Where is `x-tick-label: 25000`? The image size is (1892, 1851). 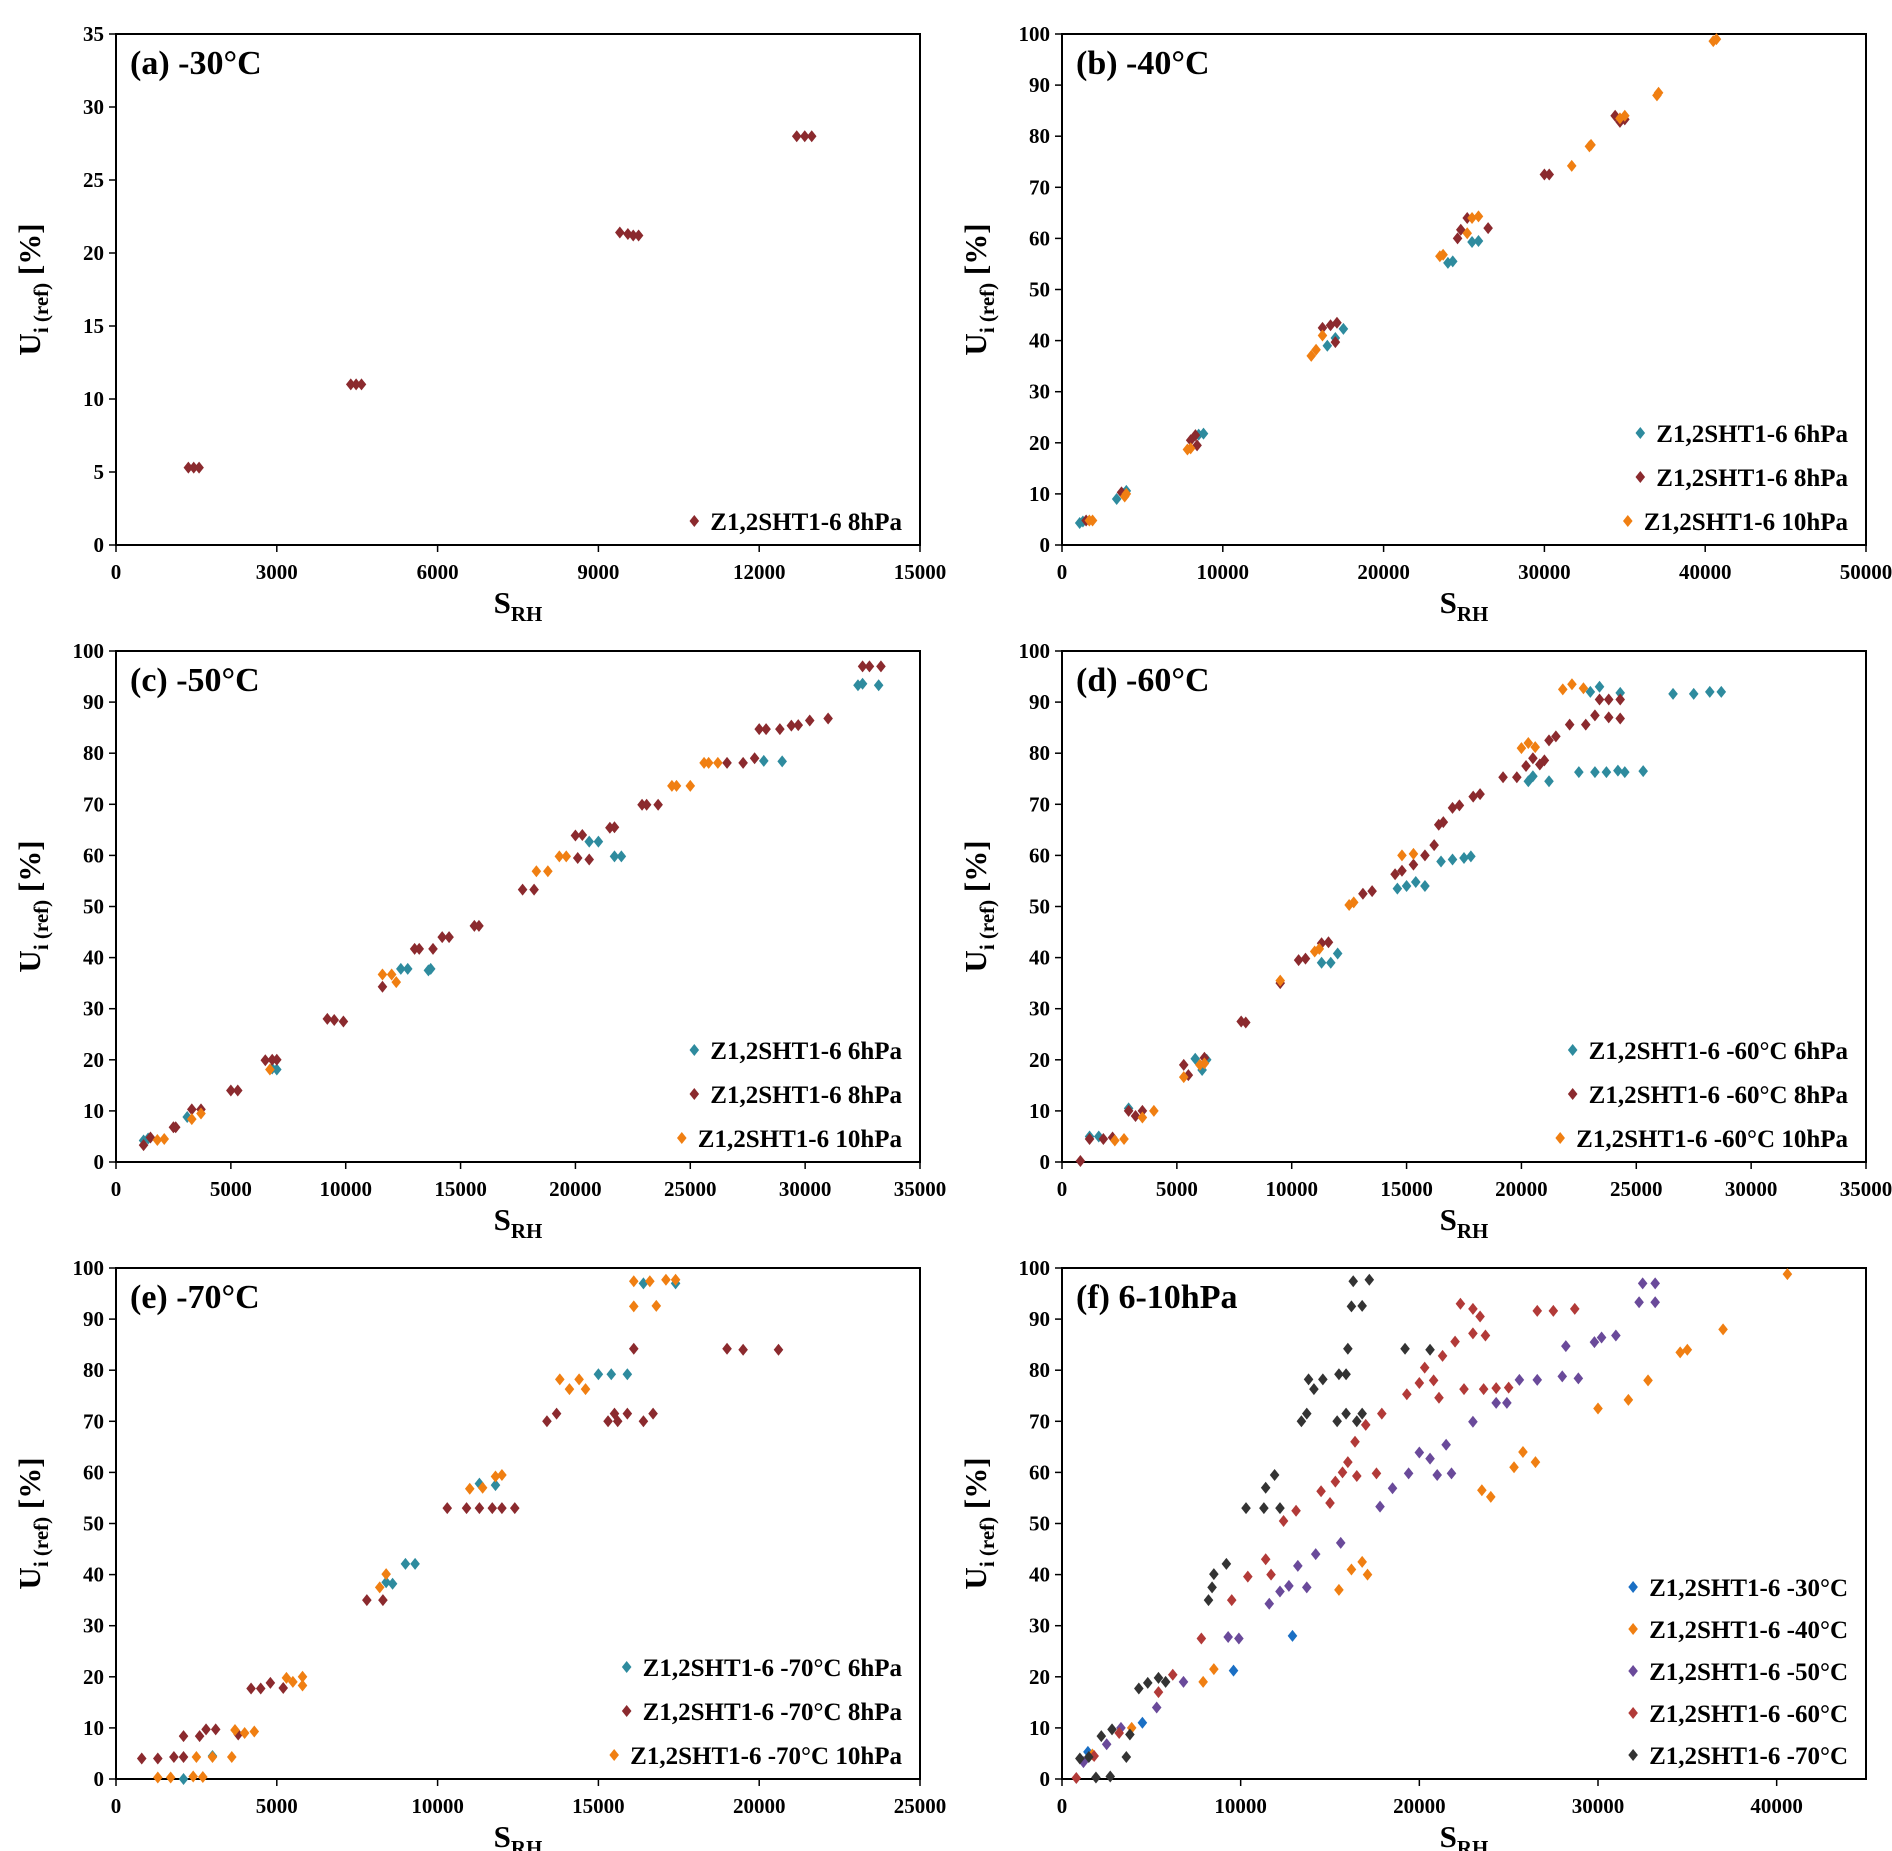
x-tick-label: 25000 is located at coordinates (920, 1806).